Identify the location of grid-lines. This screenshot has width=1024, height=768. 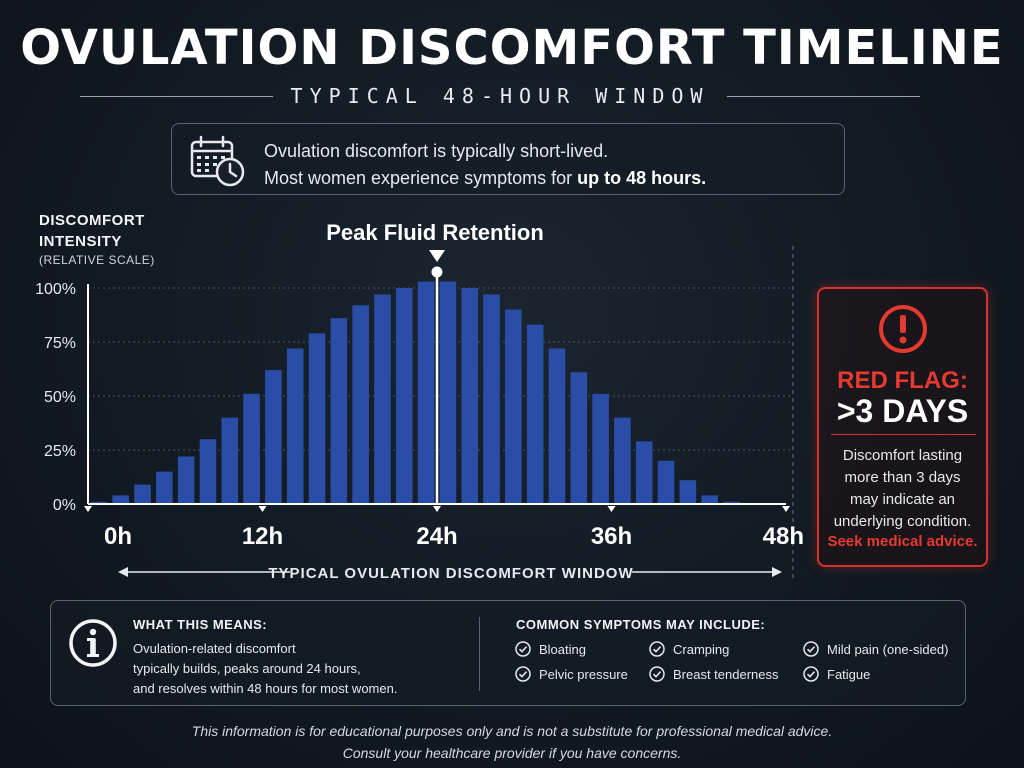
(439, 369).